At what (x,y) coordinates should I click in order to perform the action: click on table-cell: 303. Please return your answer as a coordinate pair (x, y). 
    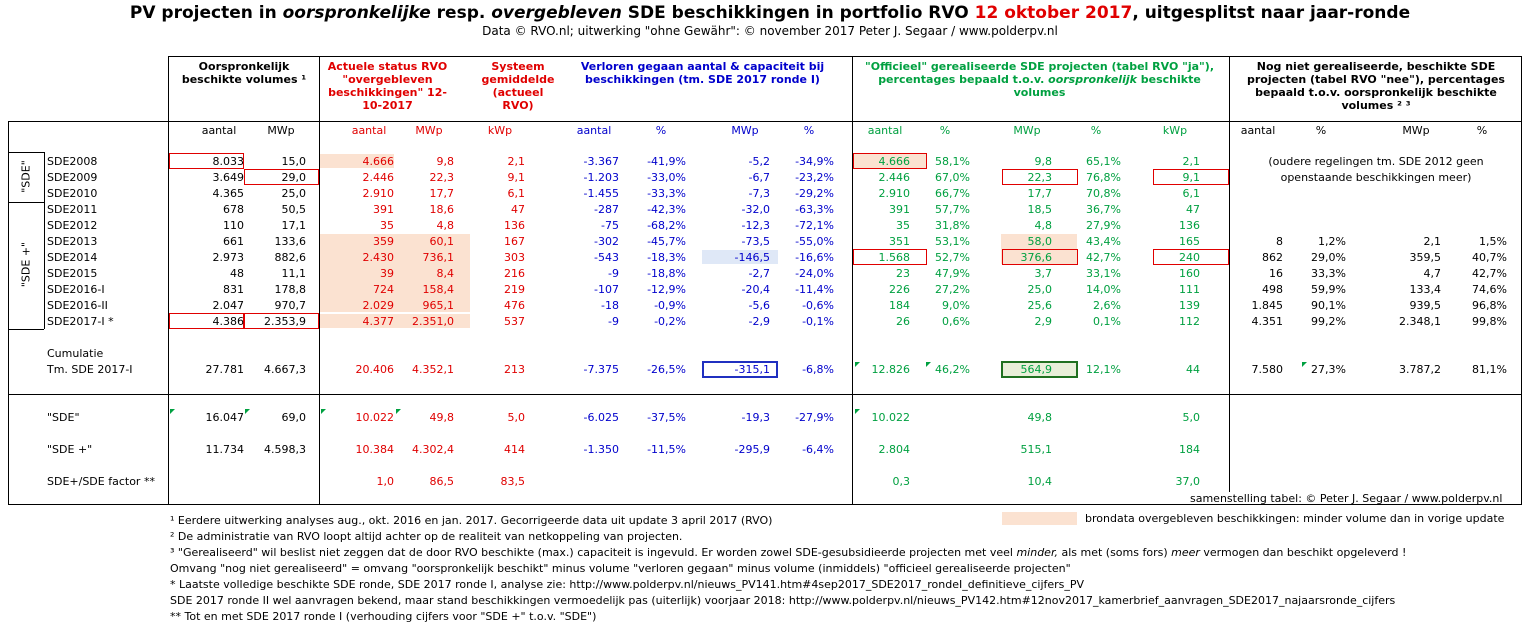
    Looking at the image, I should click on (514, 257).